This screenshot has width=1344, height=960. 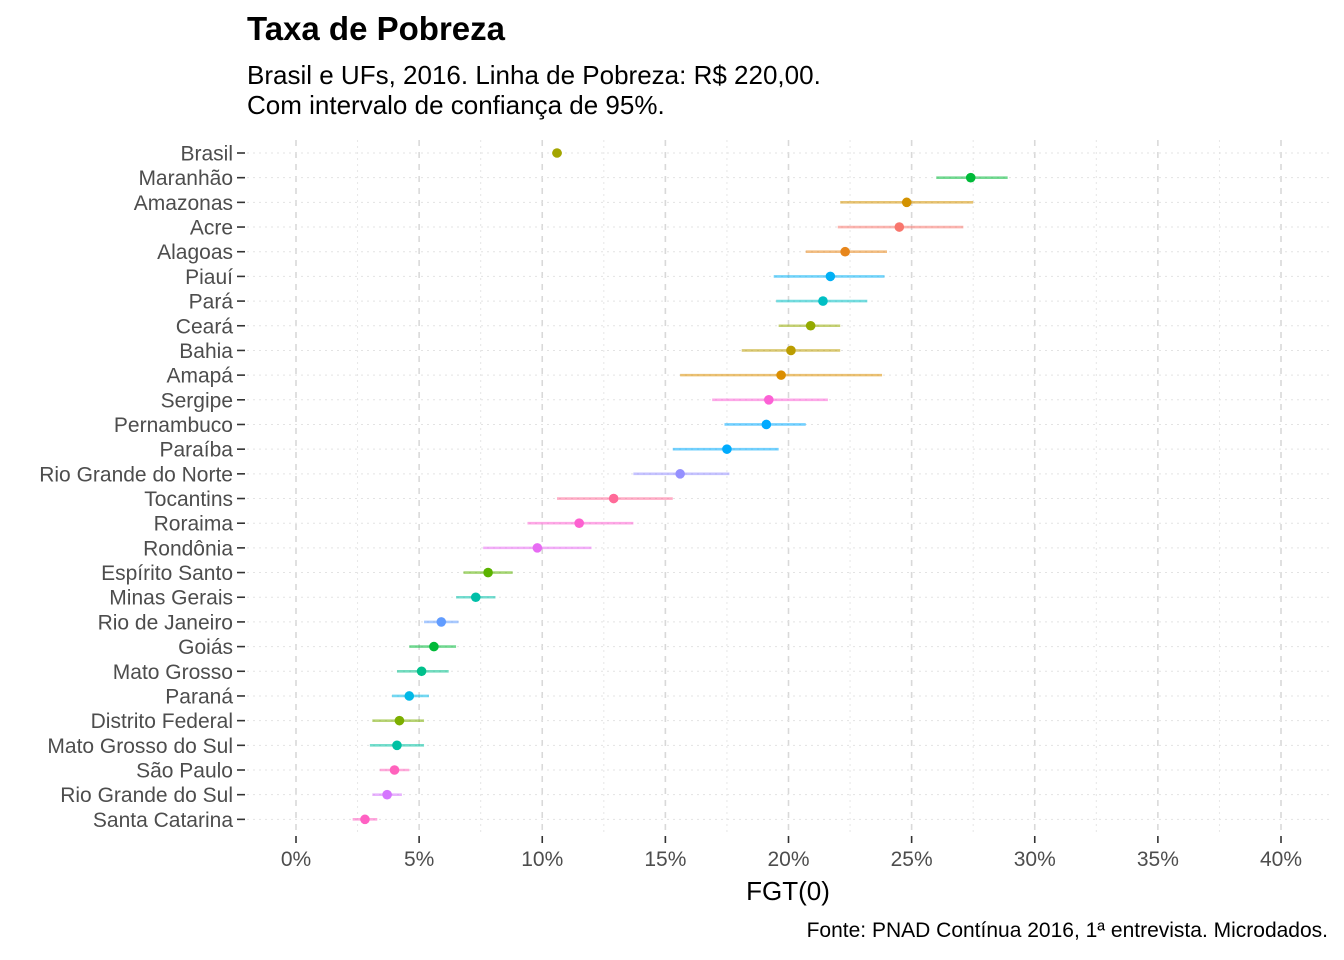 I want to click on y-tick-label: Ceará, so click(x=205, y=326).